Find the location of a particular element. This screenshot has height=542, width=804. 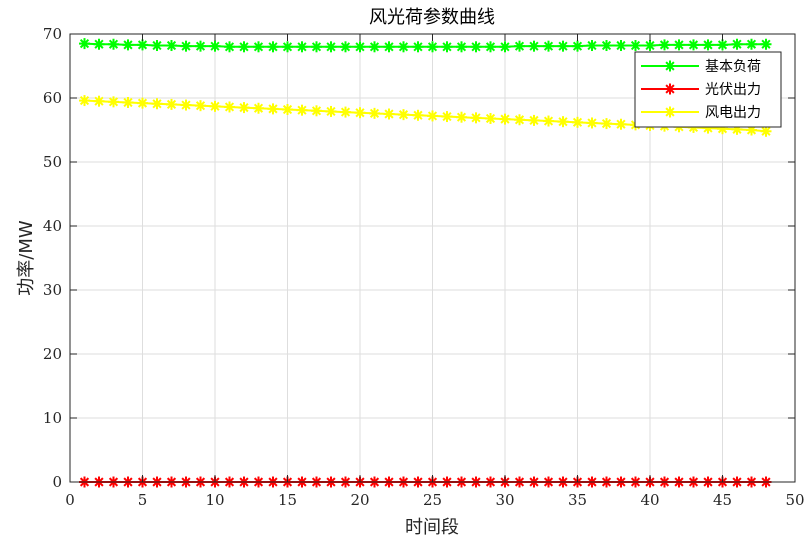

legend-marker is located at coordinates (670, 89).